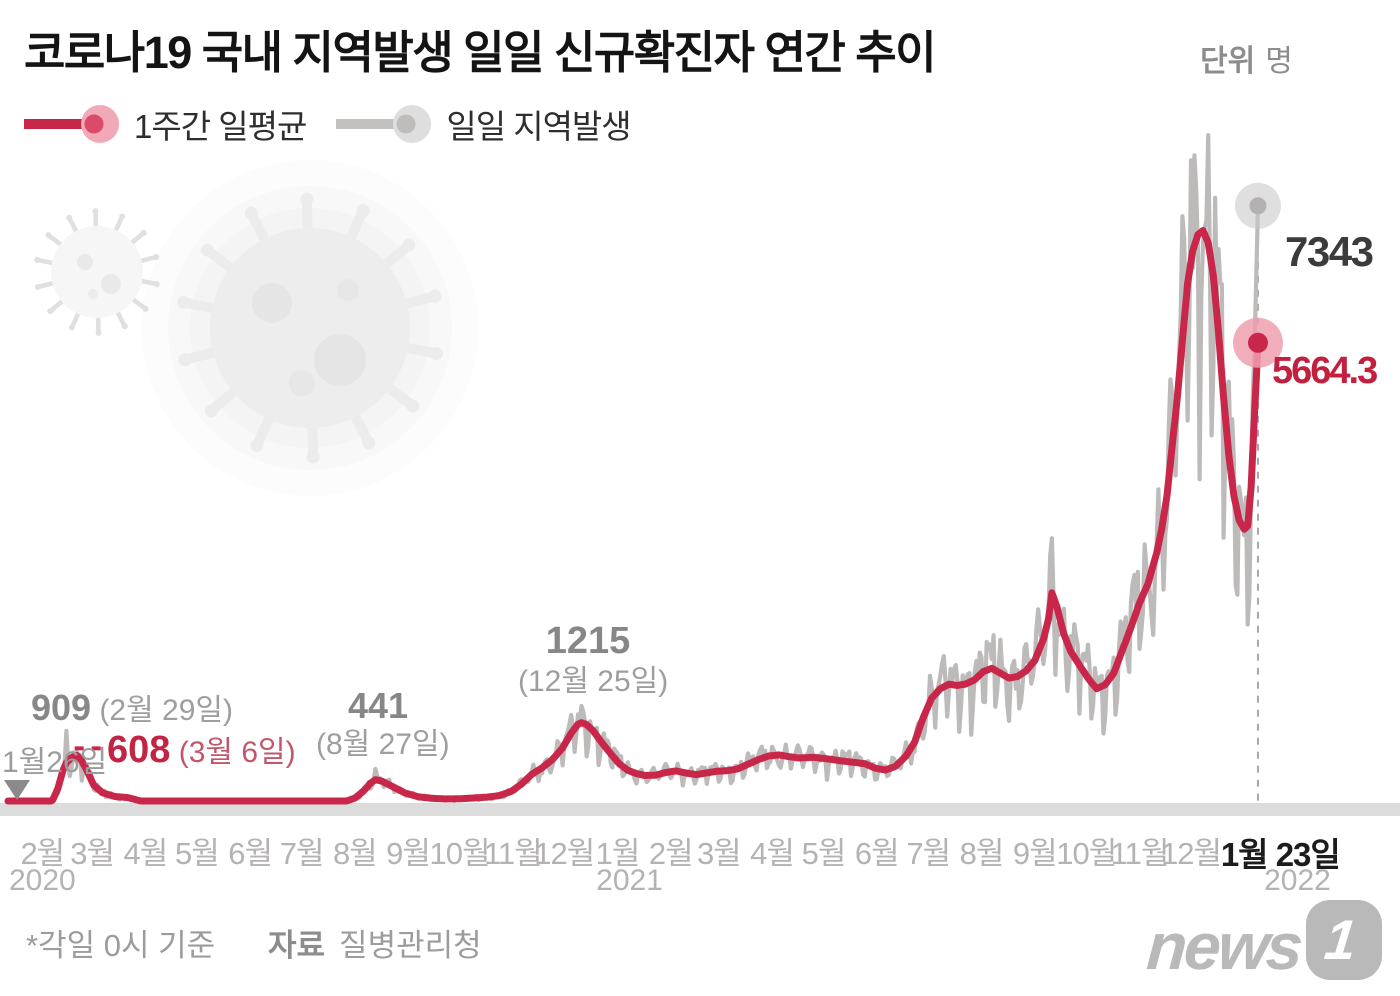 The width and height of the screenshot is (1400, 996). I want to click on unit-note: 단위 명, so click(1246, 58).